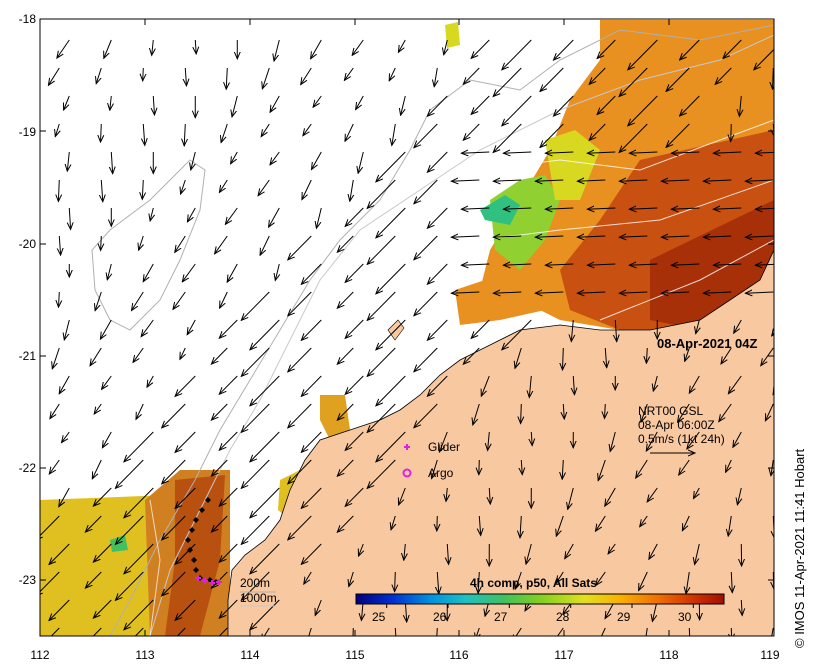  I want to click on argo-legend-label: Argo, so click(441, 473).